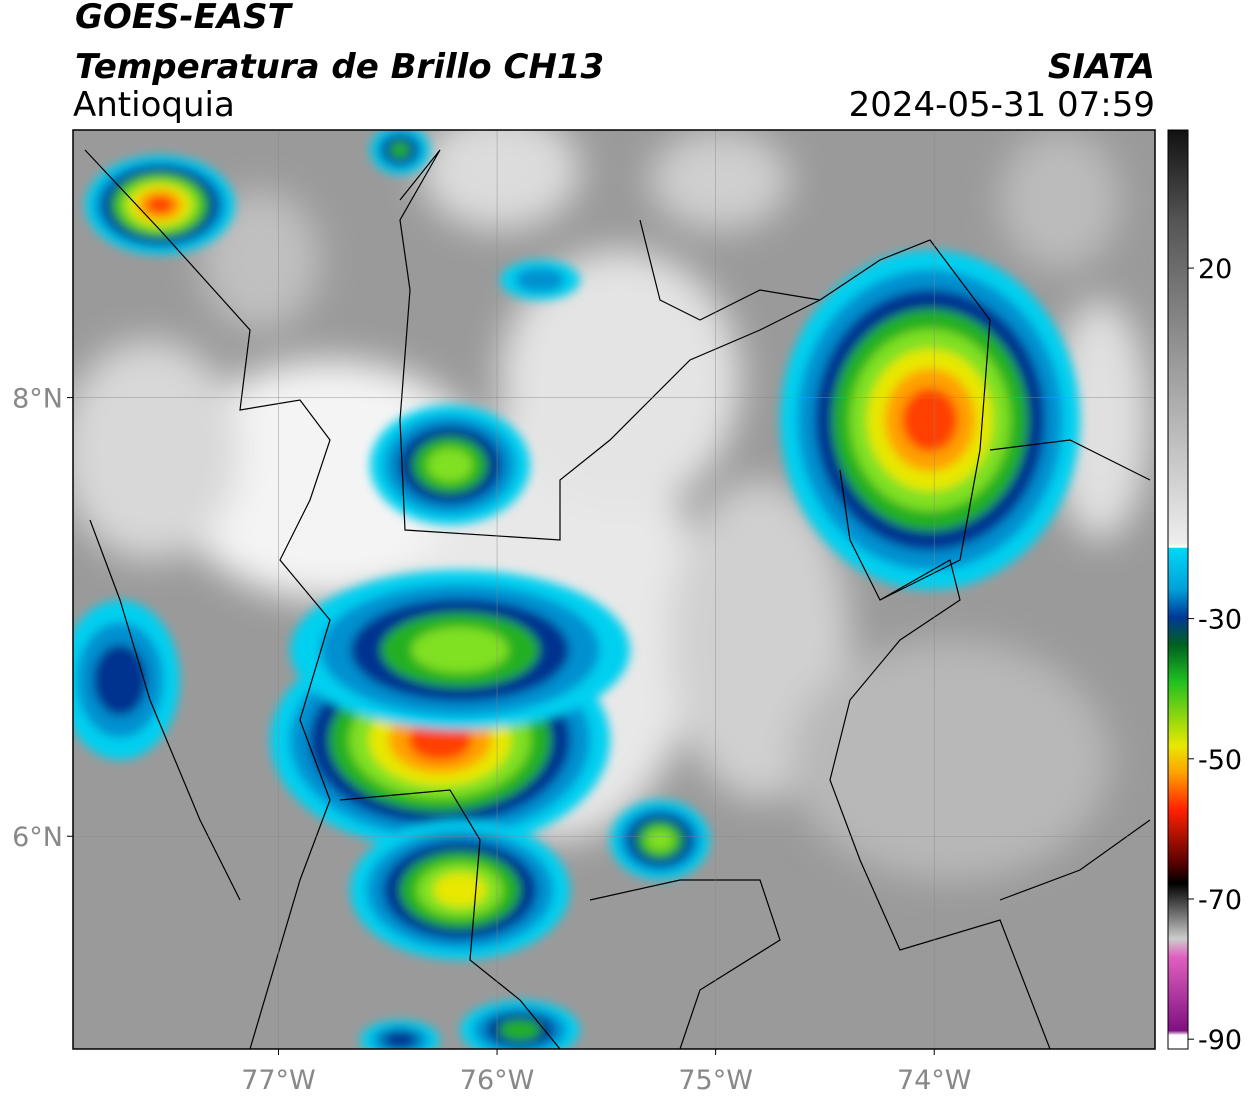 This screenshot has width=1252, height=1103. Describe the element at coordinates (278, 1080) in the screenshot. I see `x-tick-label: 77°W` at that location.